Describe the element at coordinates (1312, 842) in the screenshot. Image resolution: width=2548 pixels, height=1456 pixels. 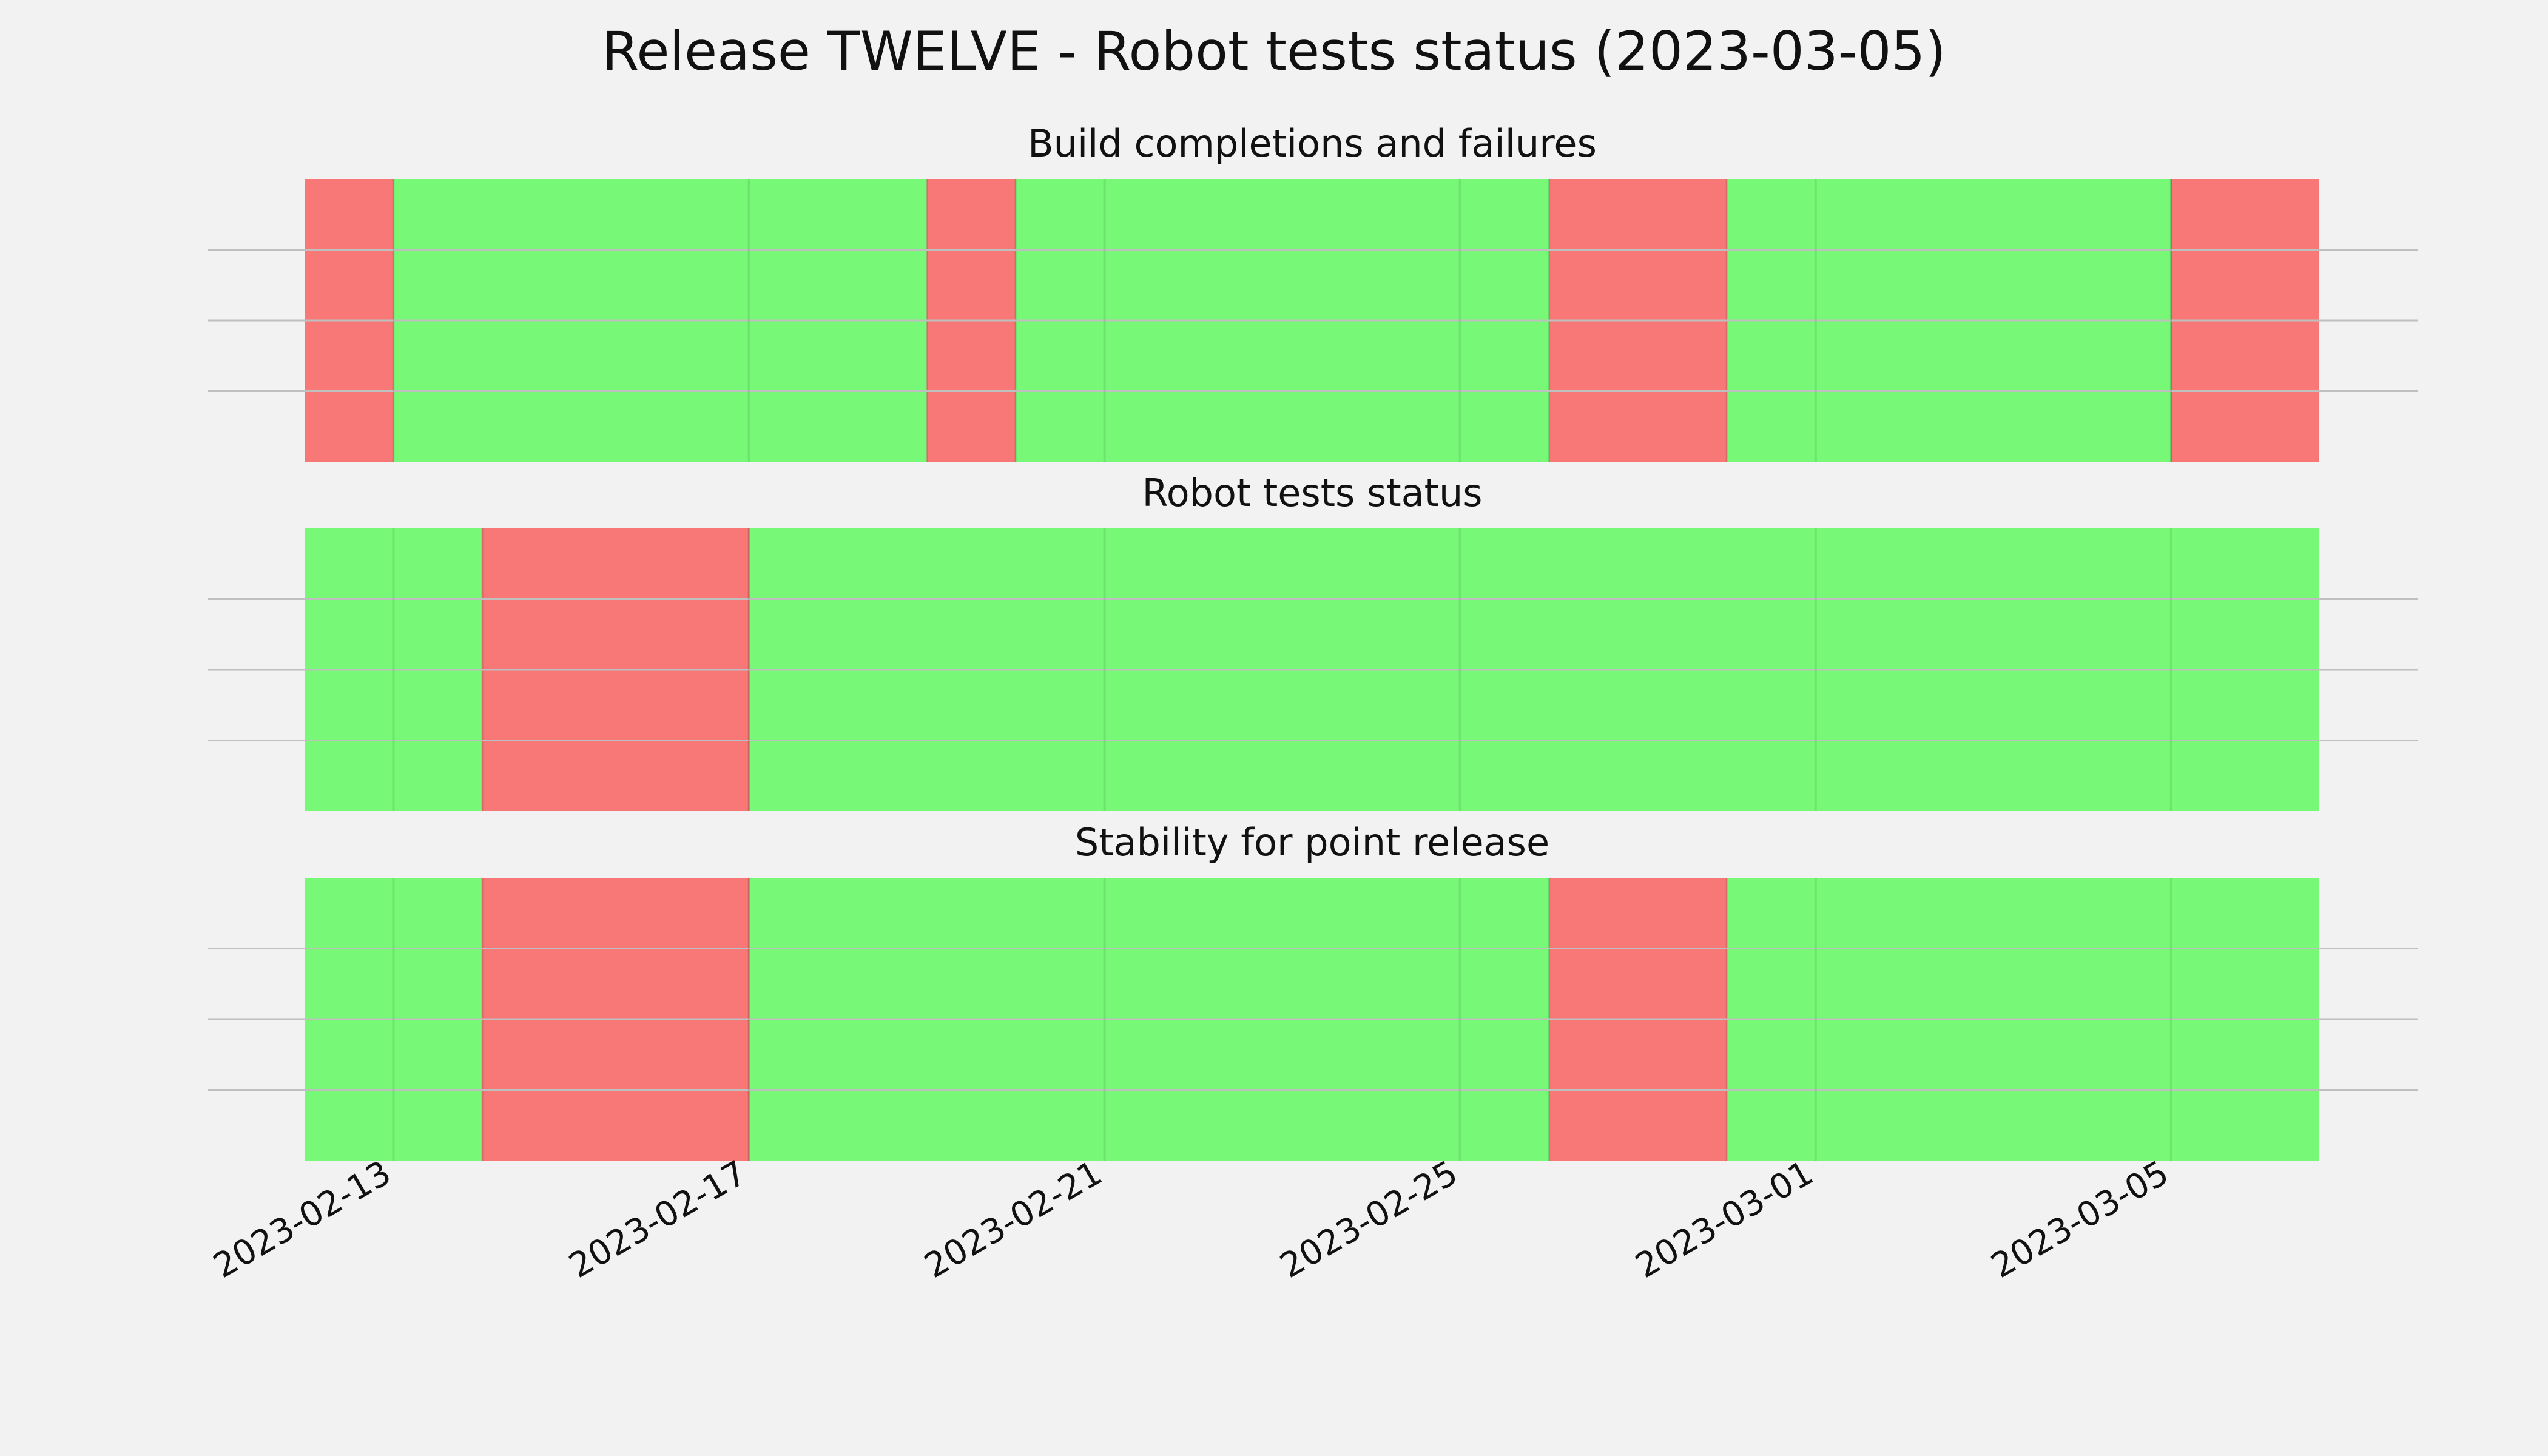
I see `panel-title: Stability for point release` at that location.